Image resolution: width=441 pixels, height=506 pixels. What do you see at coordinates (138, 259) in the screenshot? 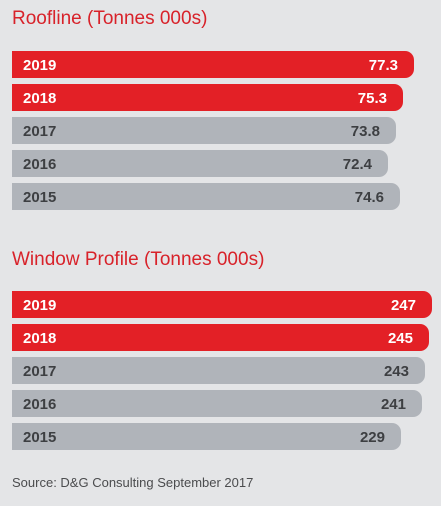
I see `window-profile-chart-title: Window Profile (Tonnes 000s)` at bounding box center [138, 259].